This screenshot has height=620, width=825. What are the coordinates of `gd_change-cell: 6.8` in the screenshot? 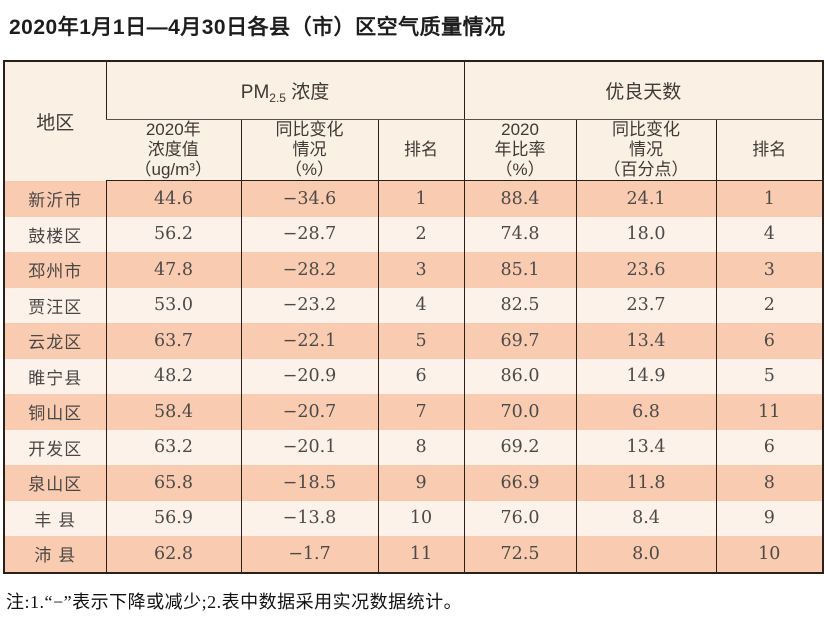 It's located at (646, 412).